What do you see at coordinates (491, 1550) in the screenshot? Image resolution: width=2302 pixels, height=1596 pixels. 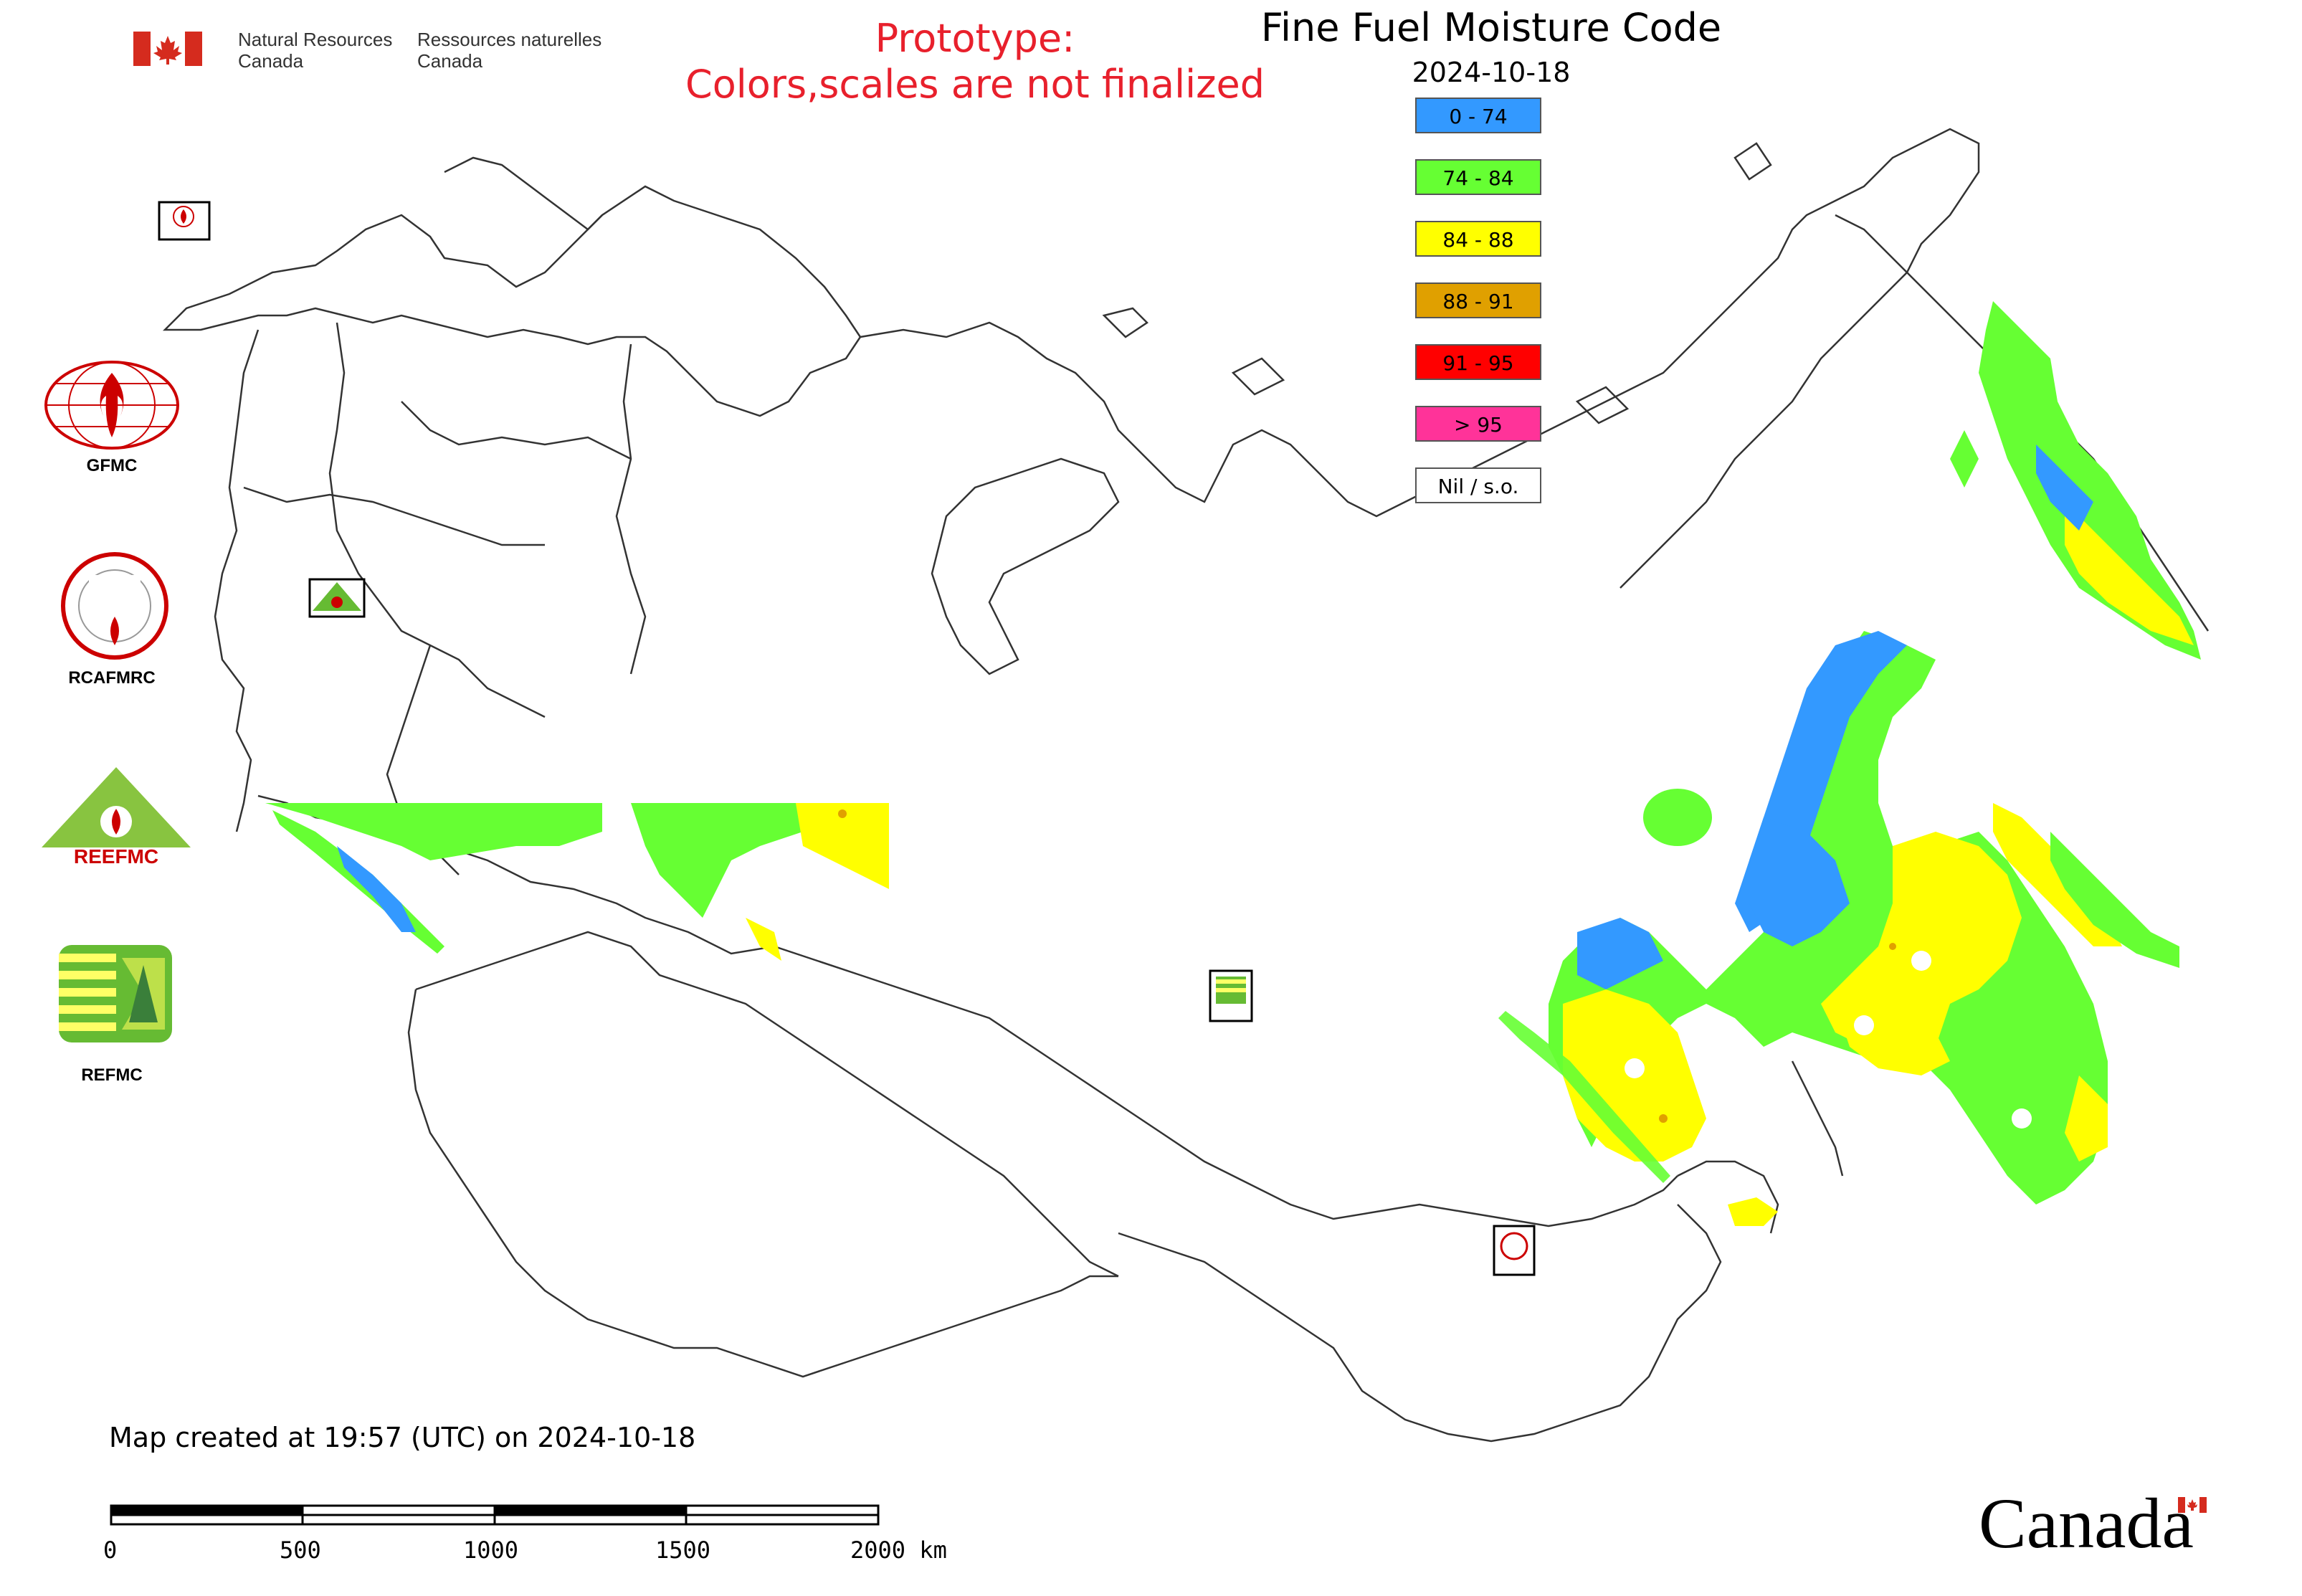 I see `scale-tick-1000: 1000` at bounding box center [491, 1550].